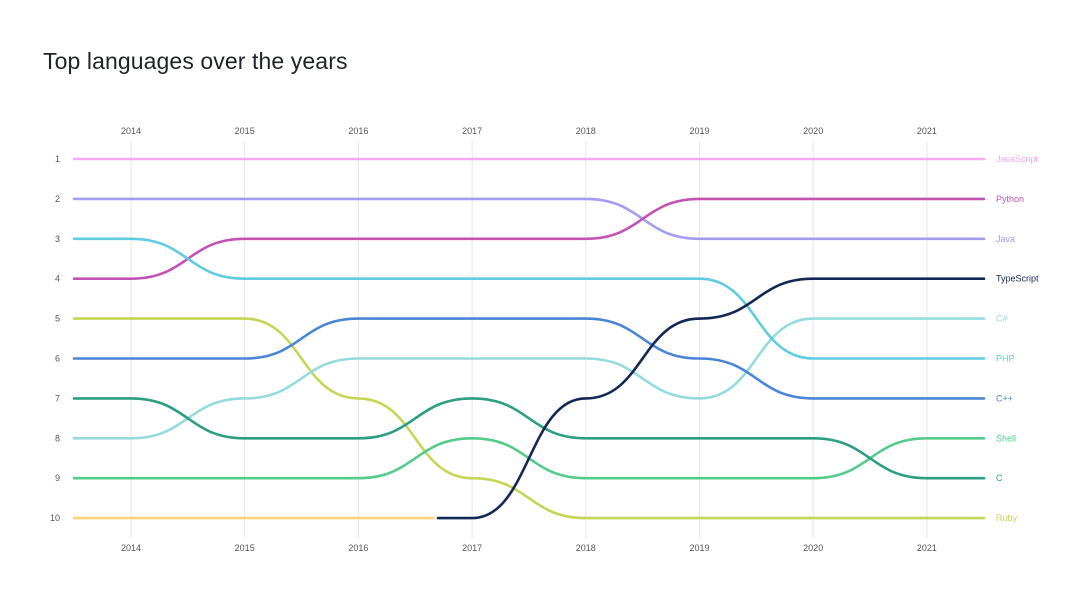 The height and width of the screenshot is (613, 1080). I want to click on x-tick-top-2021: 2021, so click(927, 131).